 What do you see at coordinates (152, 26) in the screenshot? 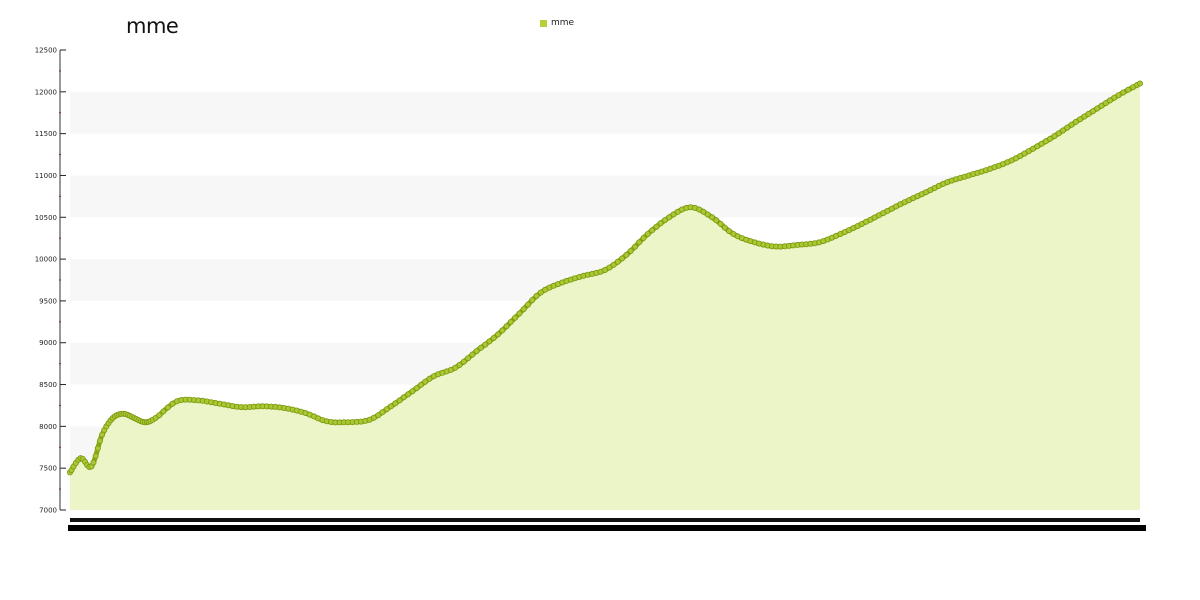
I see `chart-title: mme` at bounding box center [152, 26].